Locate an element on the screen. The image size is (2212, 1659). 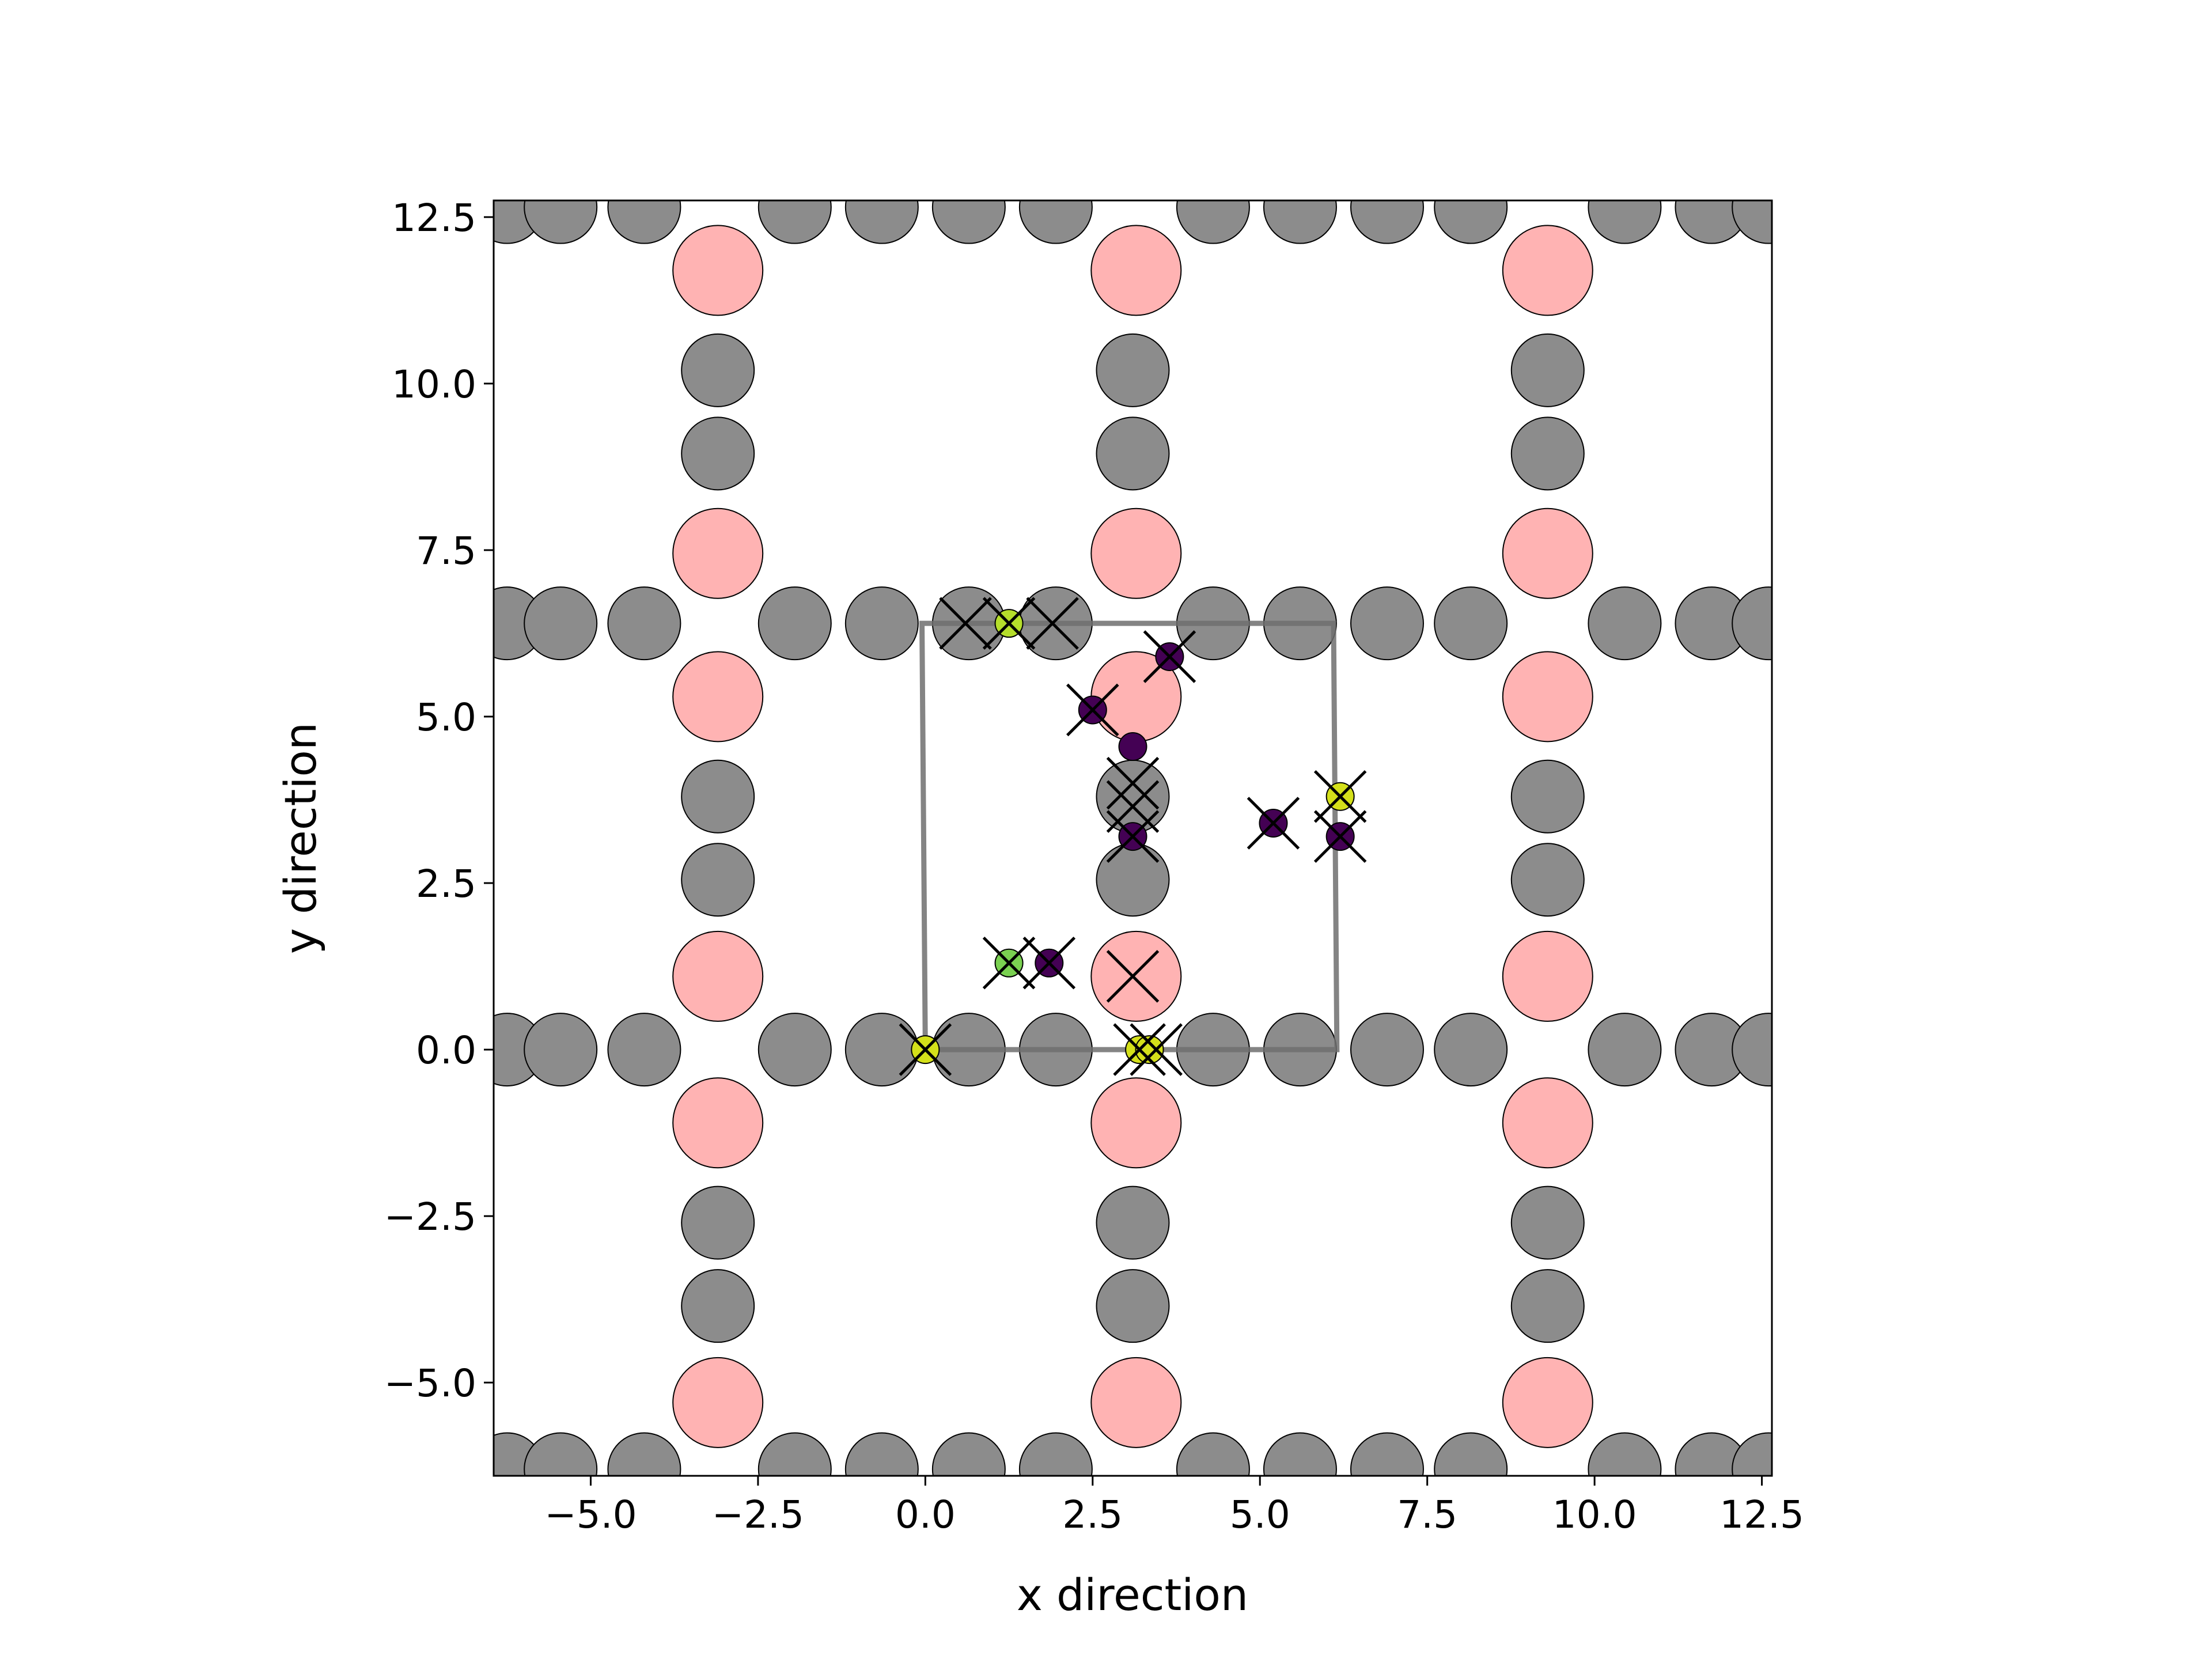
x-tick-label: 5.0 is located at coordinates (1260, 1515).